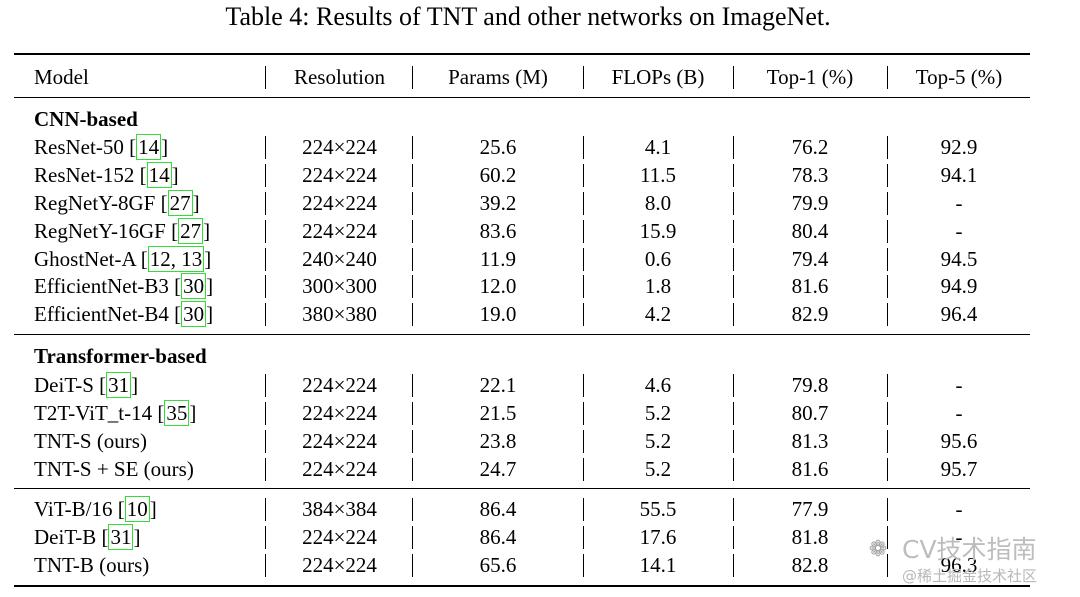 The image size is (1080, 597). What do you see at coordinates (87, 175) in the screenshot?
I see `model-label: ResNet-152` at bounding box center [87, 175].